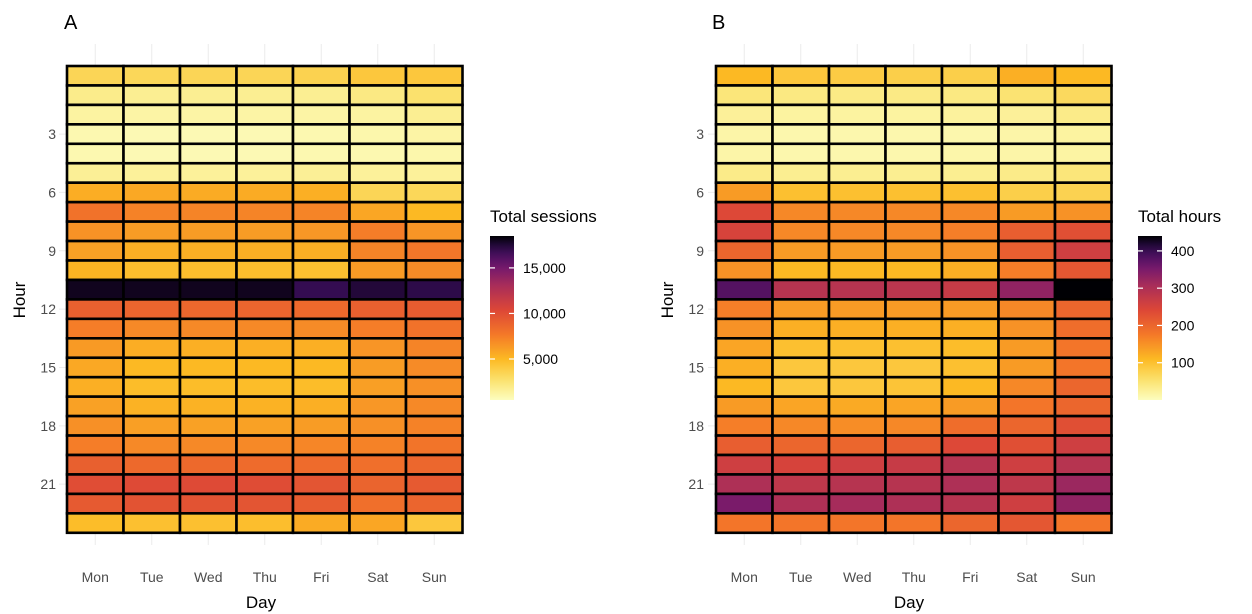  Describe the element at coordinates (700, 251) in the screenshot. I see `y-tick-label: 9` at that location.